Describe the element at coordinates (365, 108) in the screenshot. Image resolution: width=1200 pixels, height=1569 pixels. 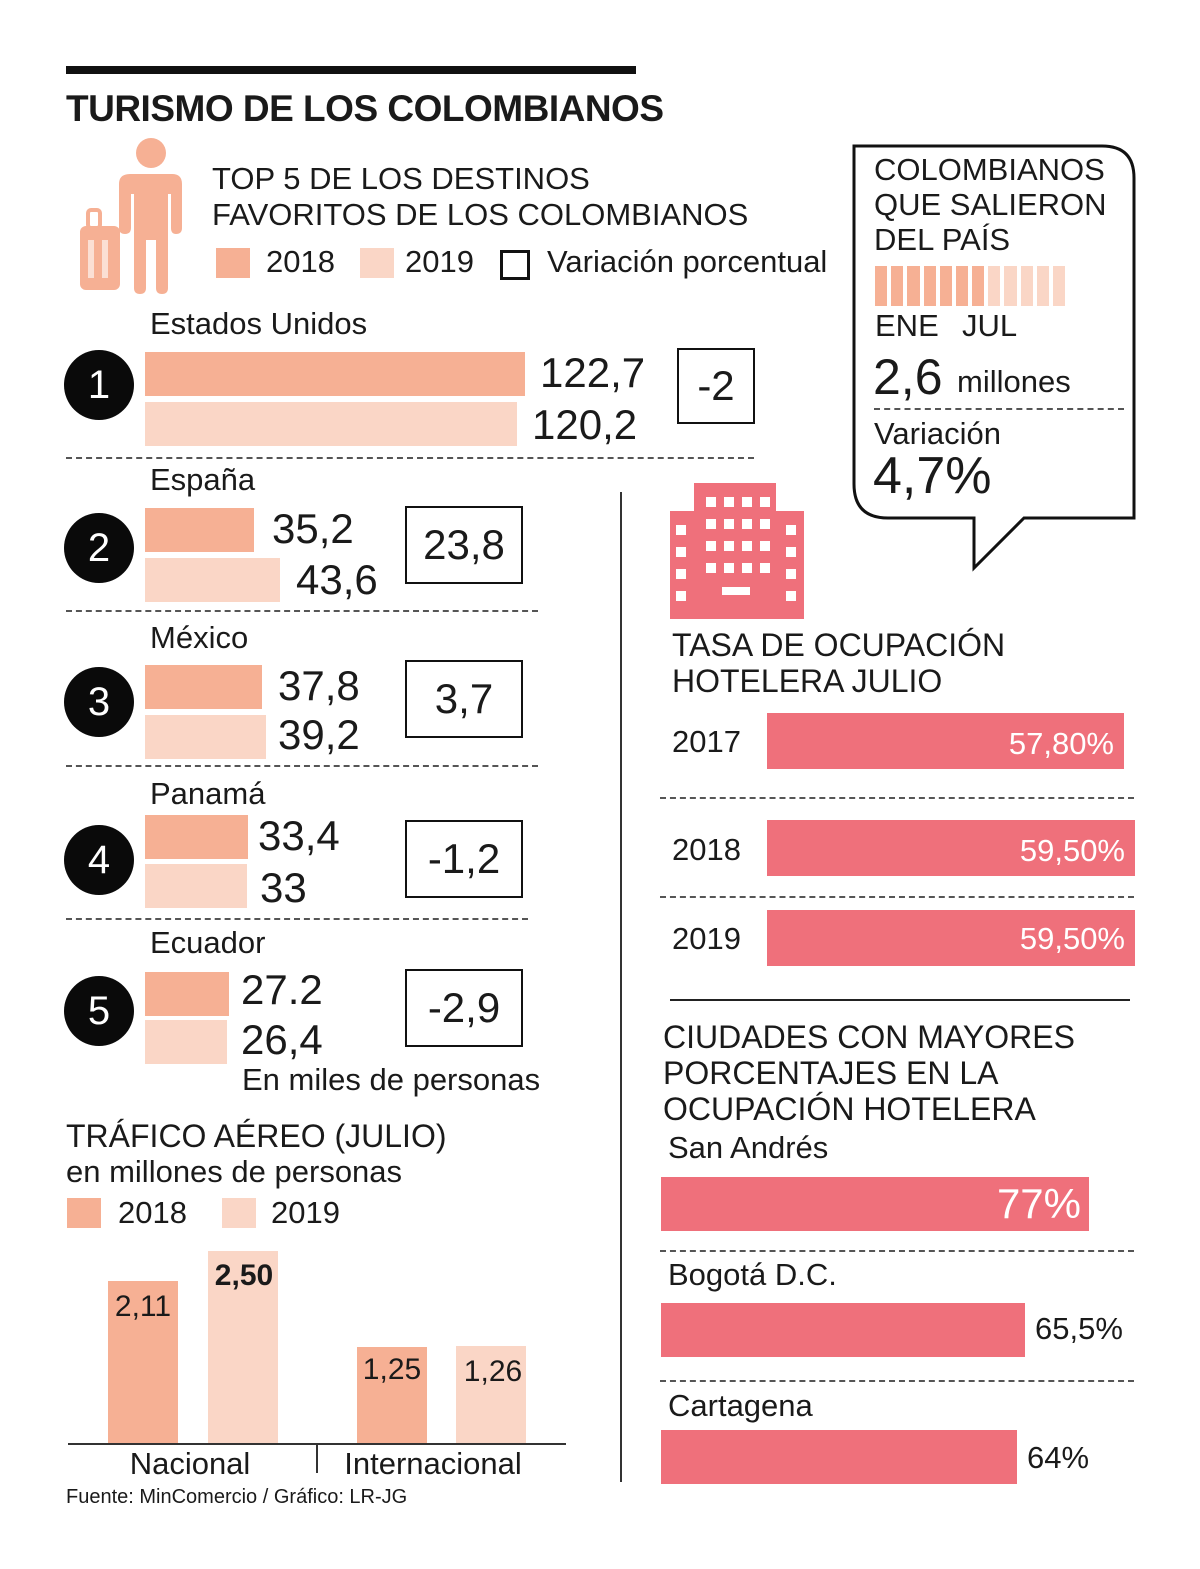
I see `page-title: TURISMO DE LOS COLOMBIANOS` at that location.